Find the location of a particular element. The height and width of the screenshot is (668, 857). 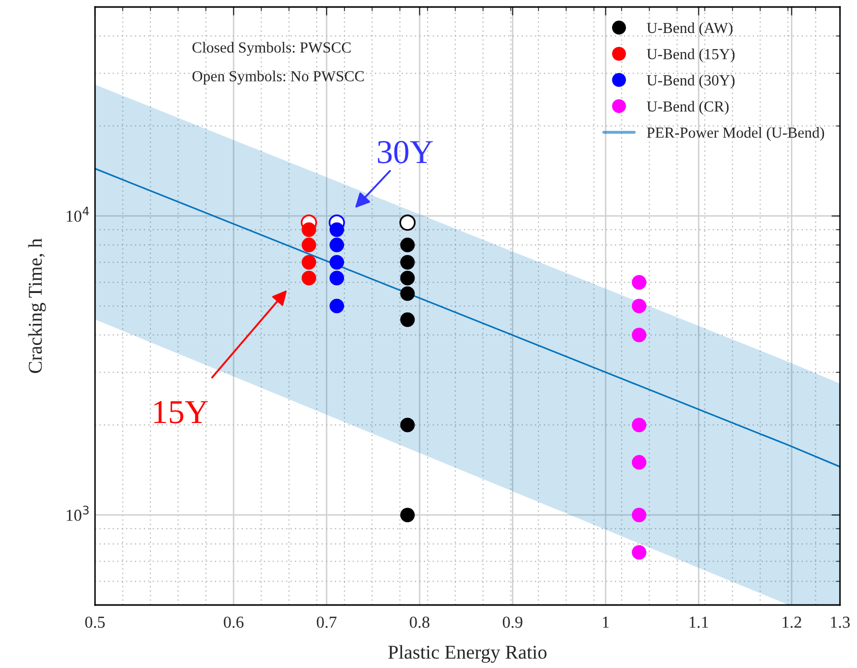

y-tick-label: 10$^{4}$ is located at coordinates (77, 214).